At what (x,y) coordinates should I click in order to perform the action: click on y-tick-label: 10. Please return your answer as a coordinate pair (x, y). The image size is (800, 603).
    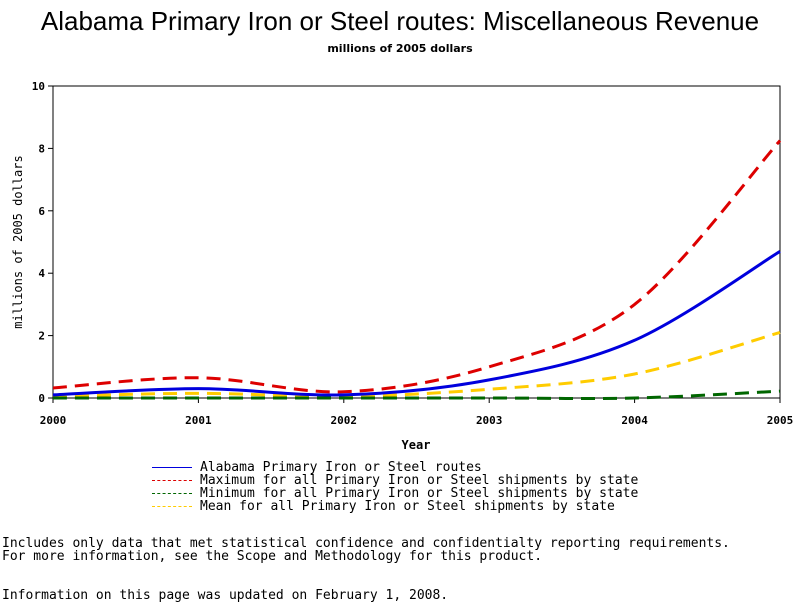
    Looking at the image, I should click on (38, 86).